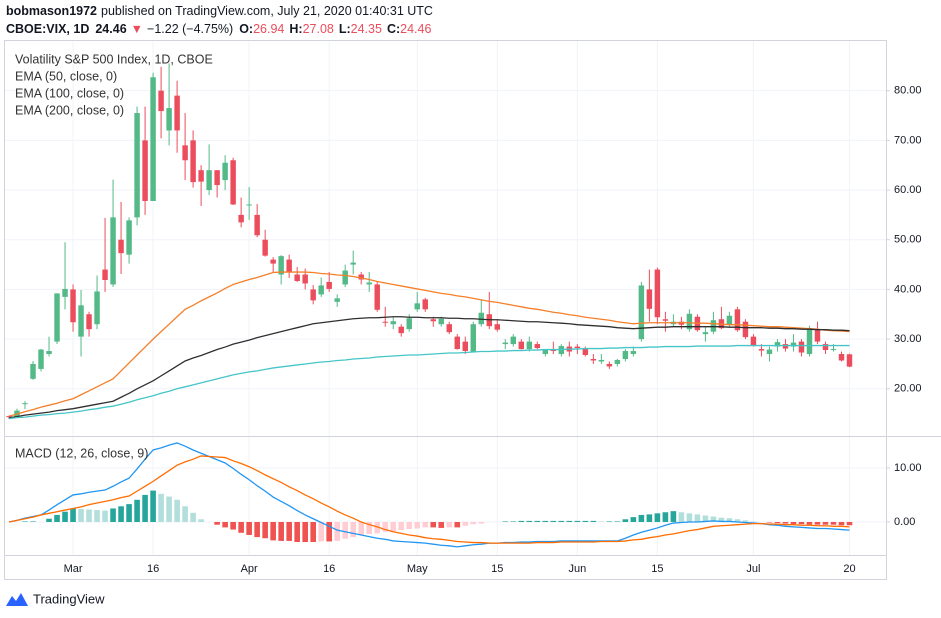  Describe the element at coordinates (417, 569) in the screenshot. I see `x-tick-label: May` at that location.